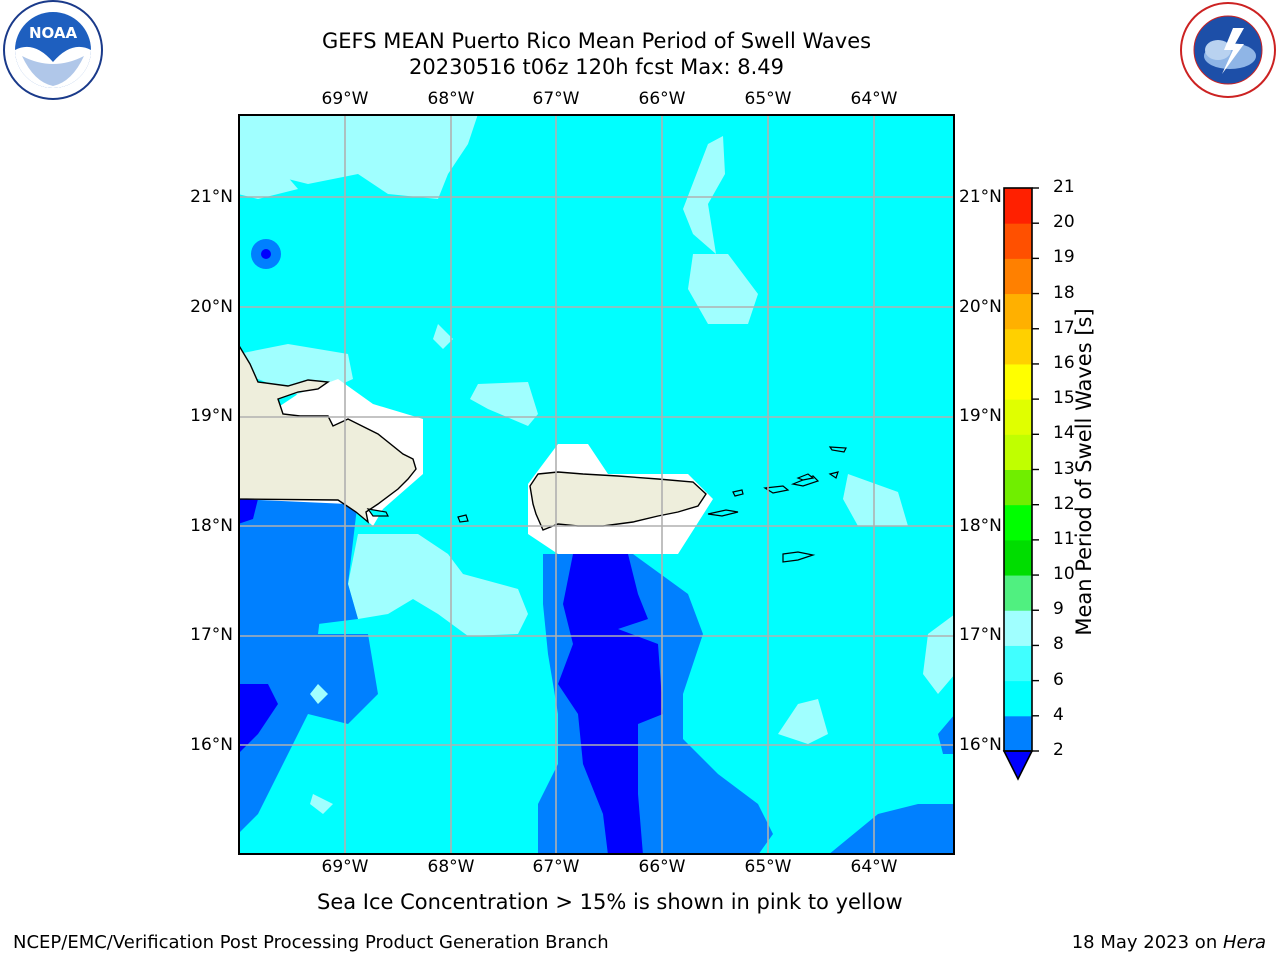  Describe the element at coordinates (53, 33) in the screenshot. I see `noaa-logo-text: NOAA` at that location.